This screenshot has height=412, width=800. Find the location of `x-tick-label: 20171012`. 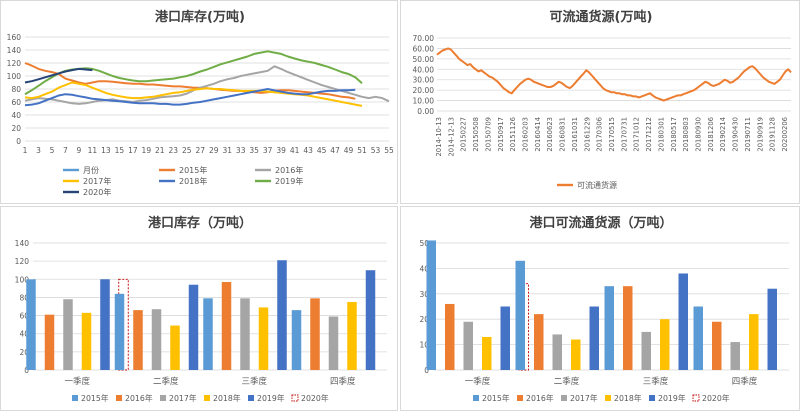

x-tick-label: 20171012 is located at coordinates (637, 134).